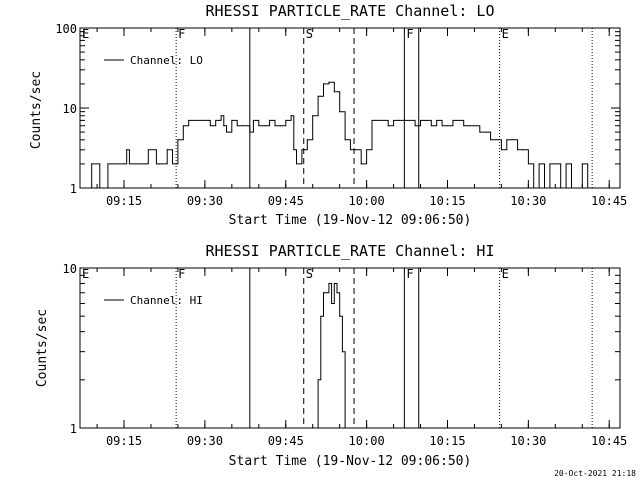  I want to click on y-tick-label: 100, so click(66, 29).